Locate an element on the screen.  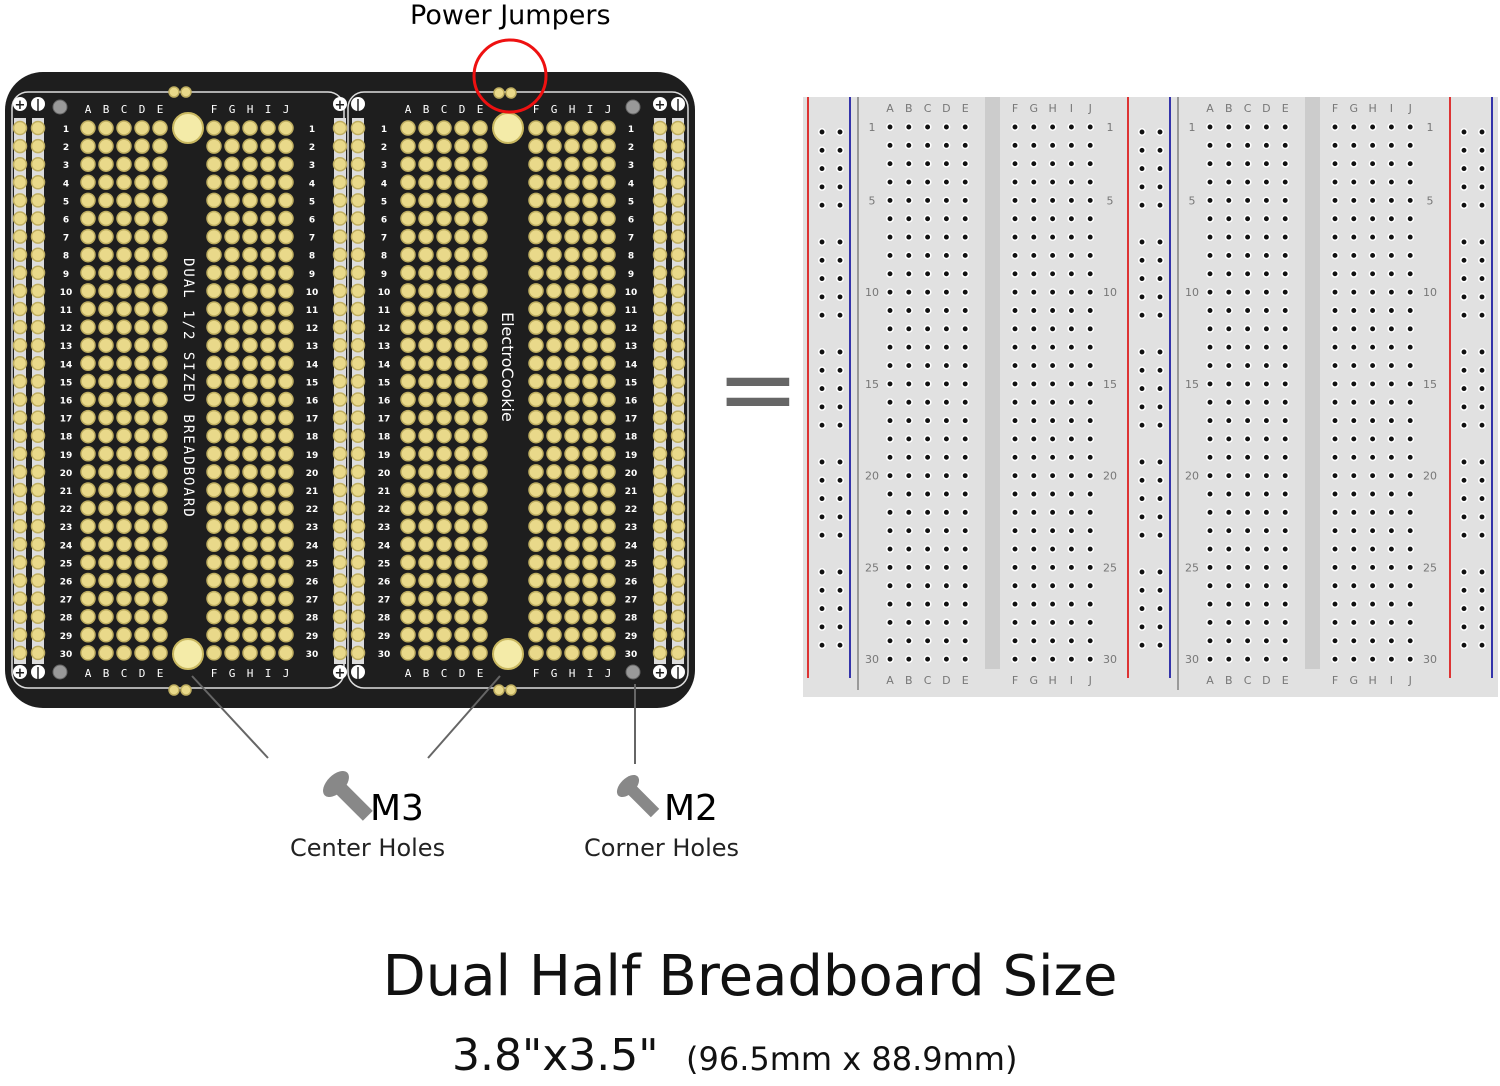
pcb-row-number: 20 is located at coordinates (312, 474).